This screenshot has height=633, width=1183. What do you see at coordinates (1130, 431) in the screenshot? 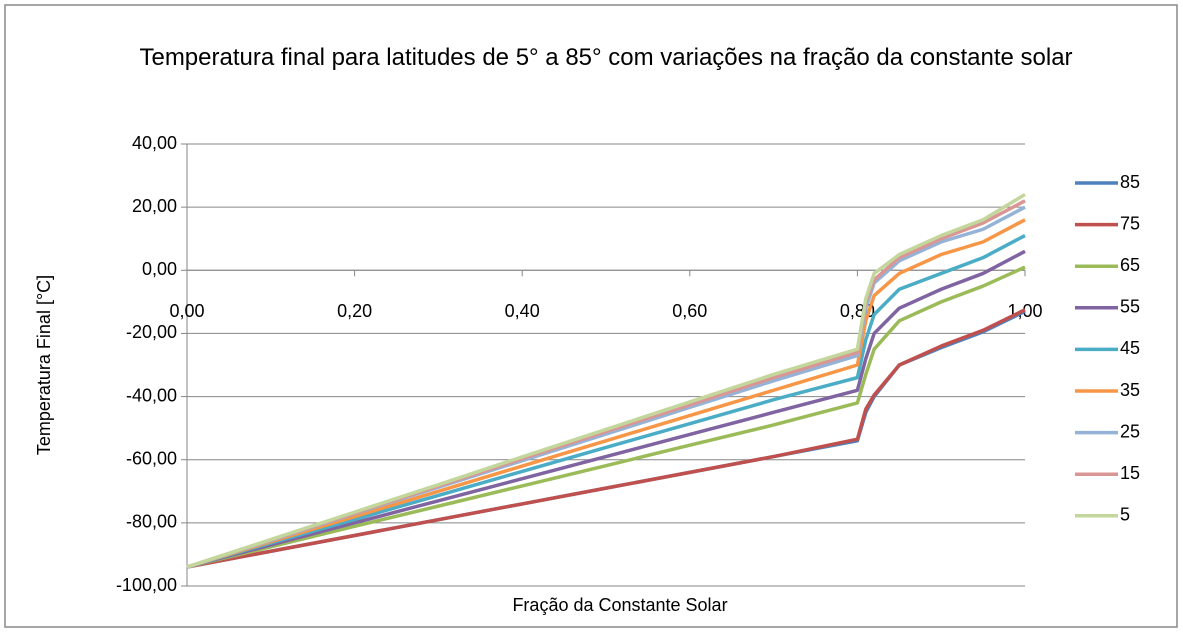
I see `legend-label: 25` at bounding box center [1130, 431].